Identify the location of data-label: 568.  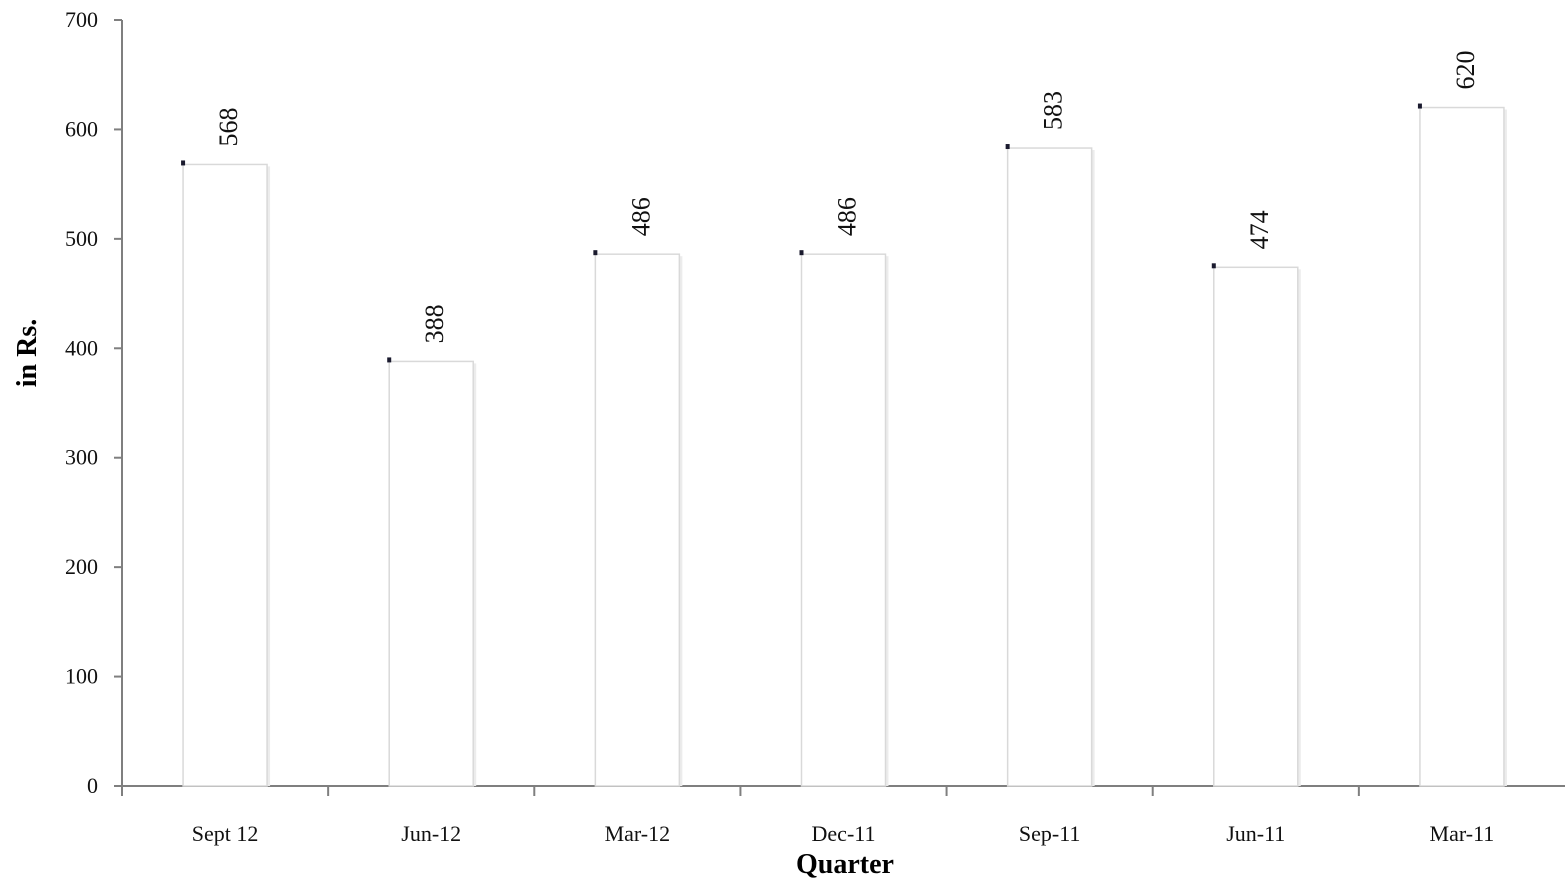
(228, 126).